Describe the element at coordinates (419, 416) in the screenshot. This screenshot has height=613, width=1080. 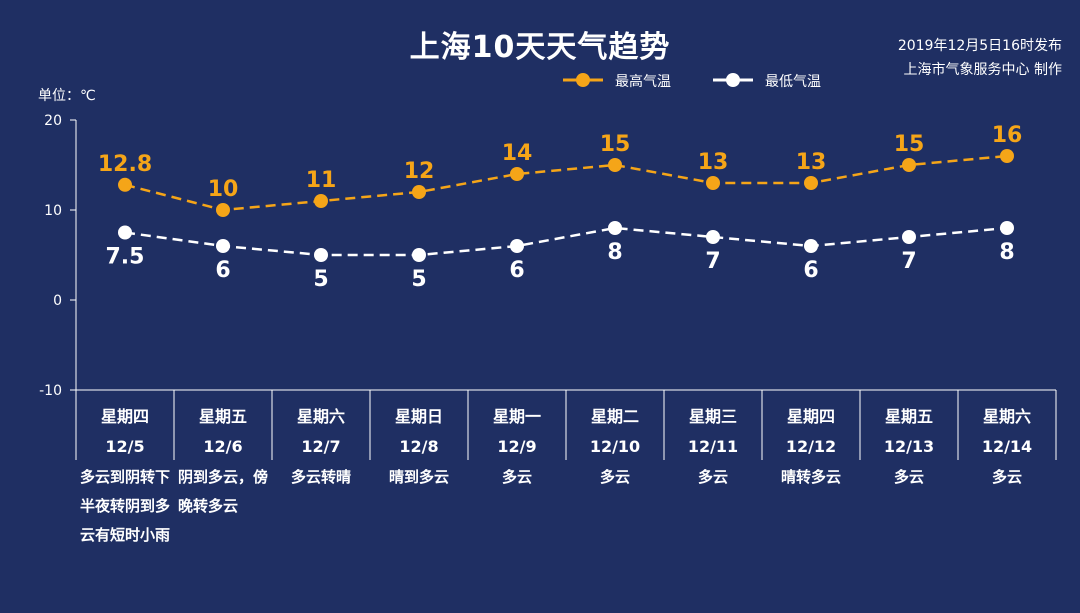
I see `weekday-label: 星期日` at that location.